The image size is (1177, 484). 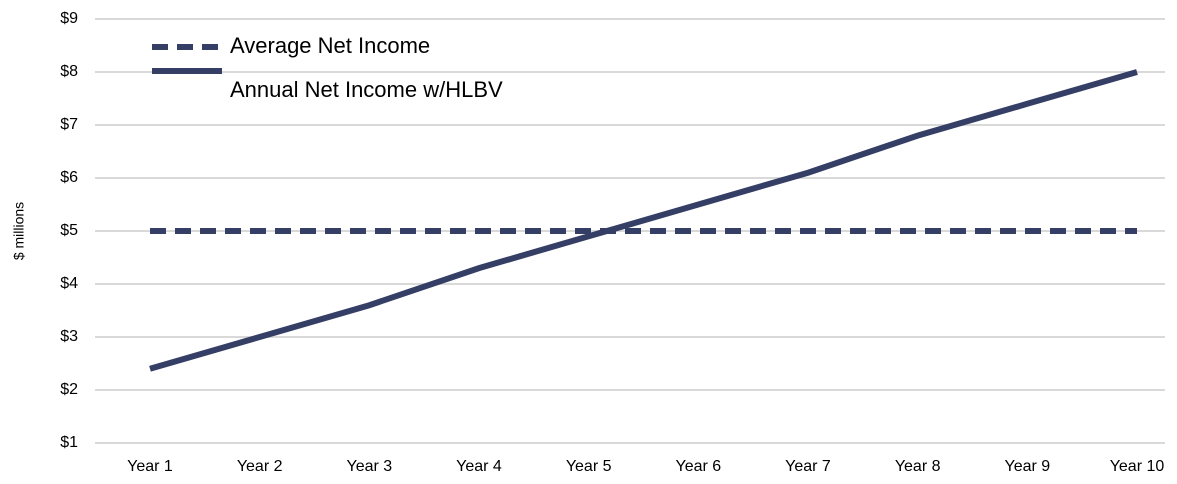 What do you see at coordinates (366, 89) in the screenshot?
I see `legend-label: Annual Net Income w/HLBV` at bounding box center [366, 89].